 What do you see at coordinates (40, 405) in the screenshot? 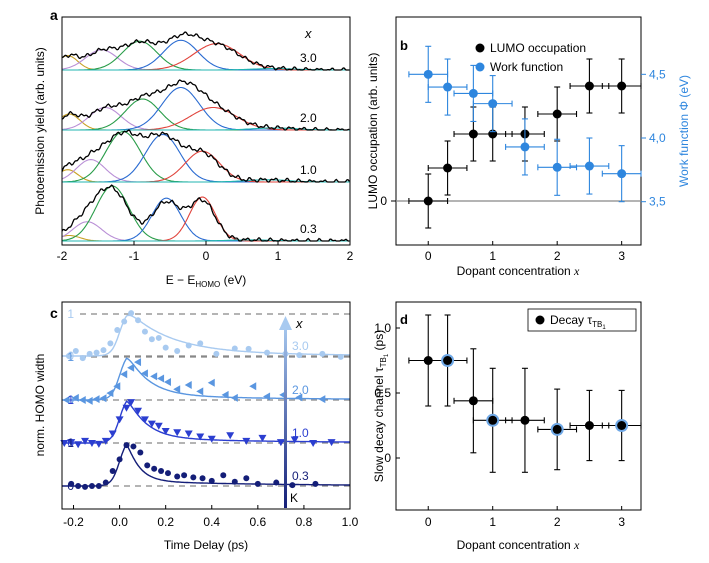
I see `panel-c-y-label: norm. HOMO width` at bounding box center [40, 405].